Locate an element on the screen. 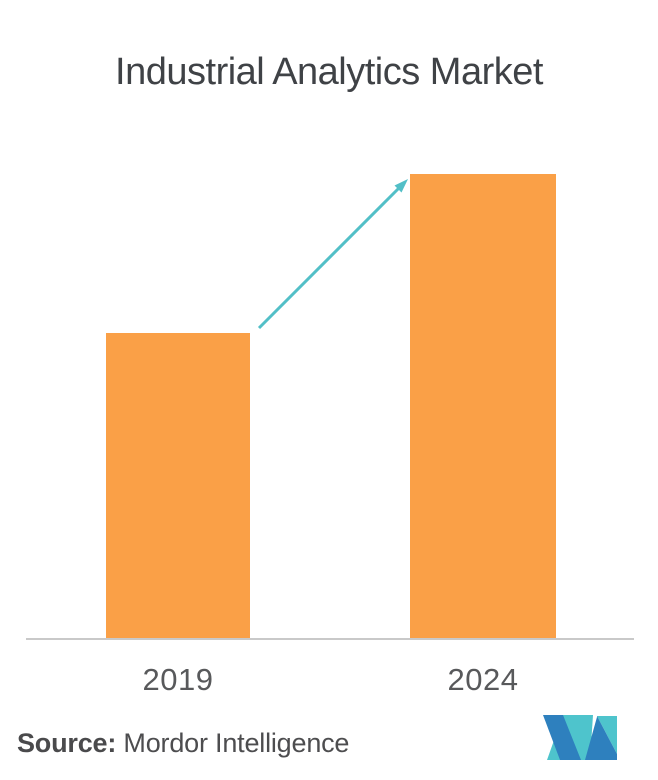 This screenshot has width=658, height=780. source-value: Mordor Intelligence is located at coordinates (233, 743).